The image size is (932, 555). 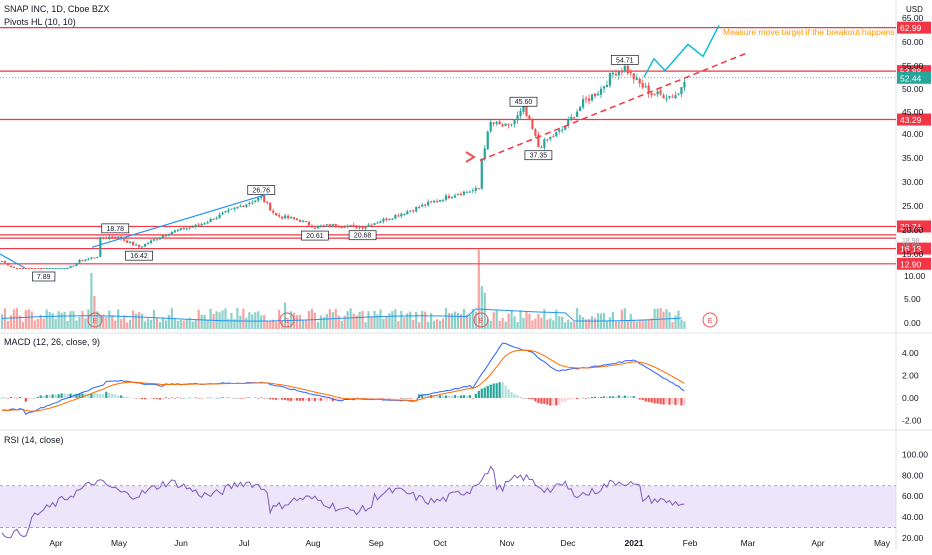 What do you see at coordinates (748, 543) in the screenshot?
I see `time-axis-tick: Mar` at bounding box center [748, 543].